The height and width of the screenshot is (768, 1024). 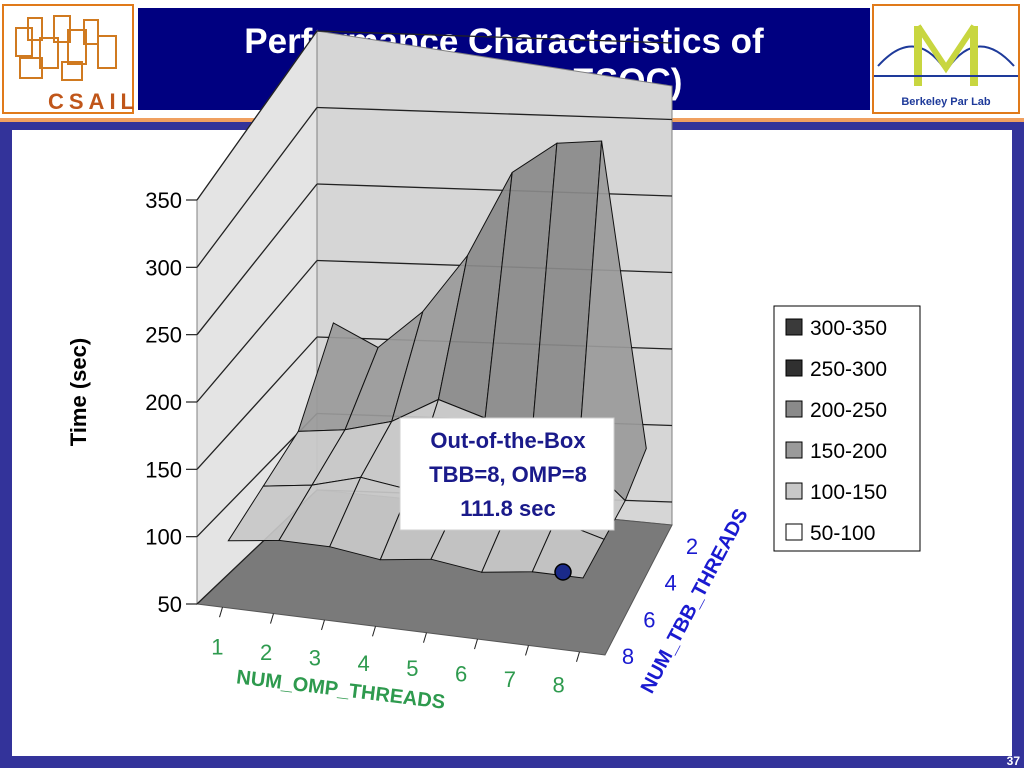 I want to click on annotation-marker, so click(x=563, y=572).